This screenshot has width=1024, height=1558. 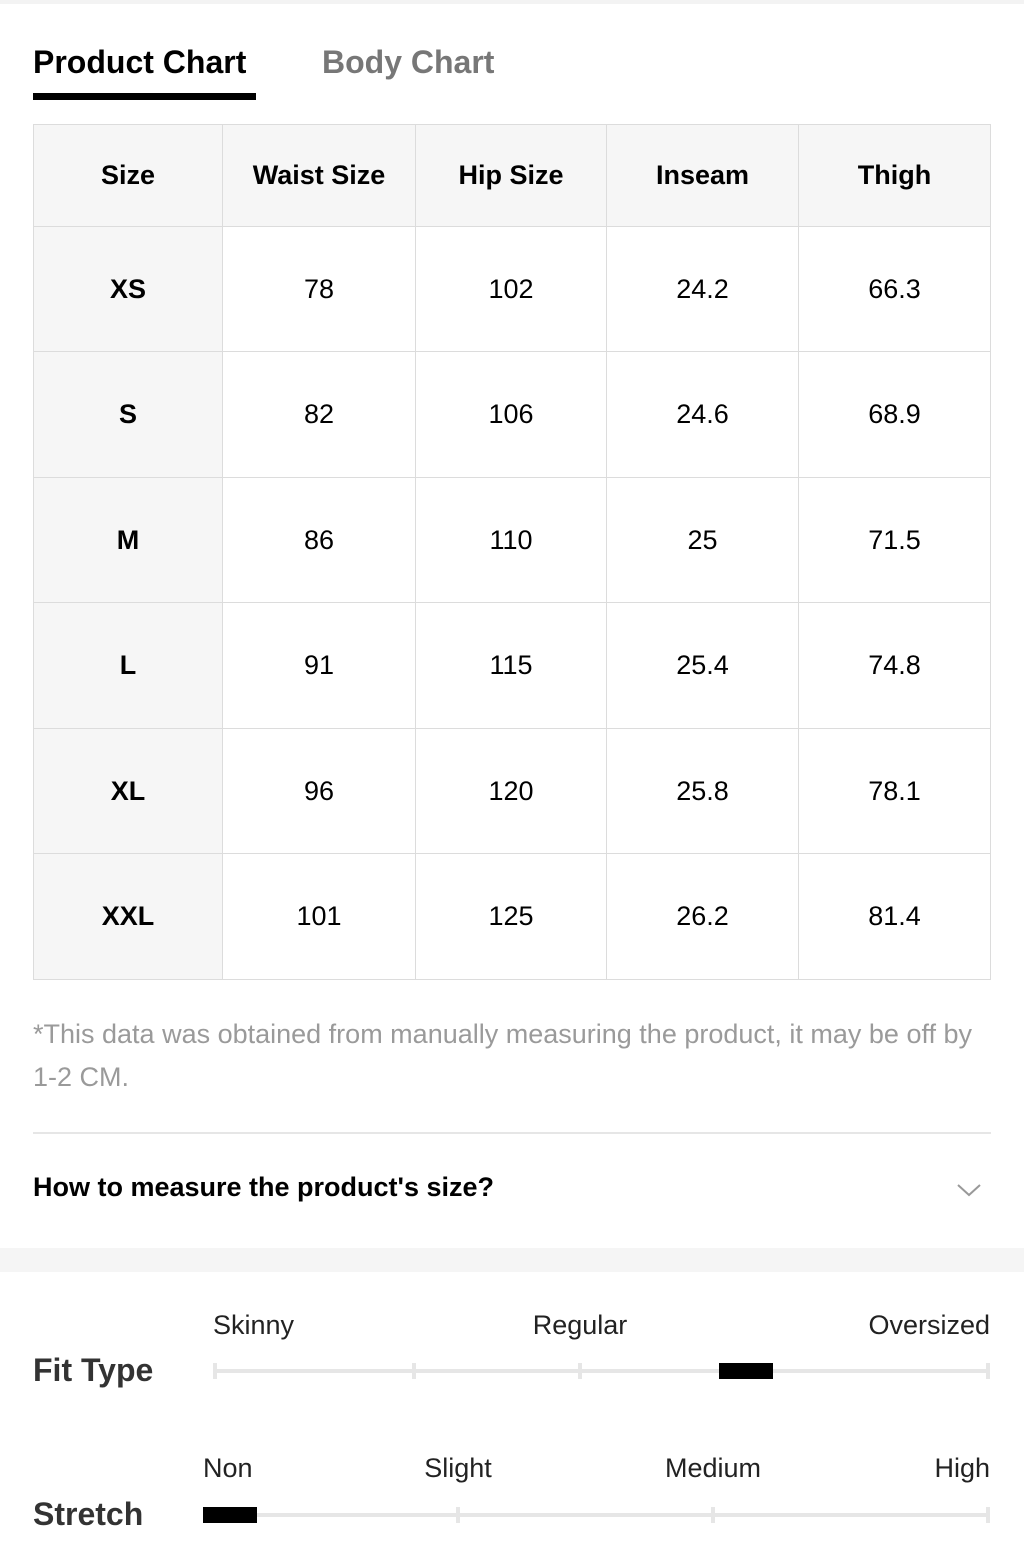 I want to click on value-cell: 74.8, so click(x=894, y=665).